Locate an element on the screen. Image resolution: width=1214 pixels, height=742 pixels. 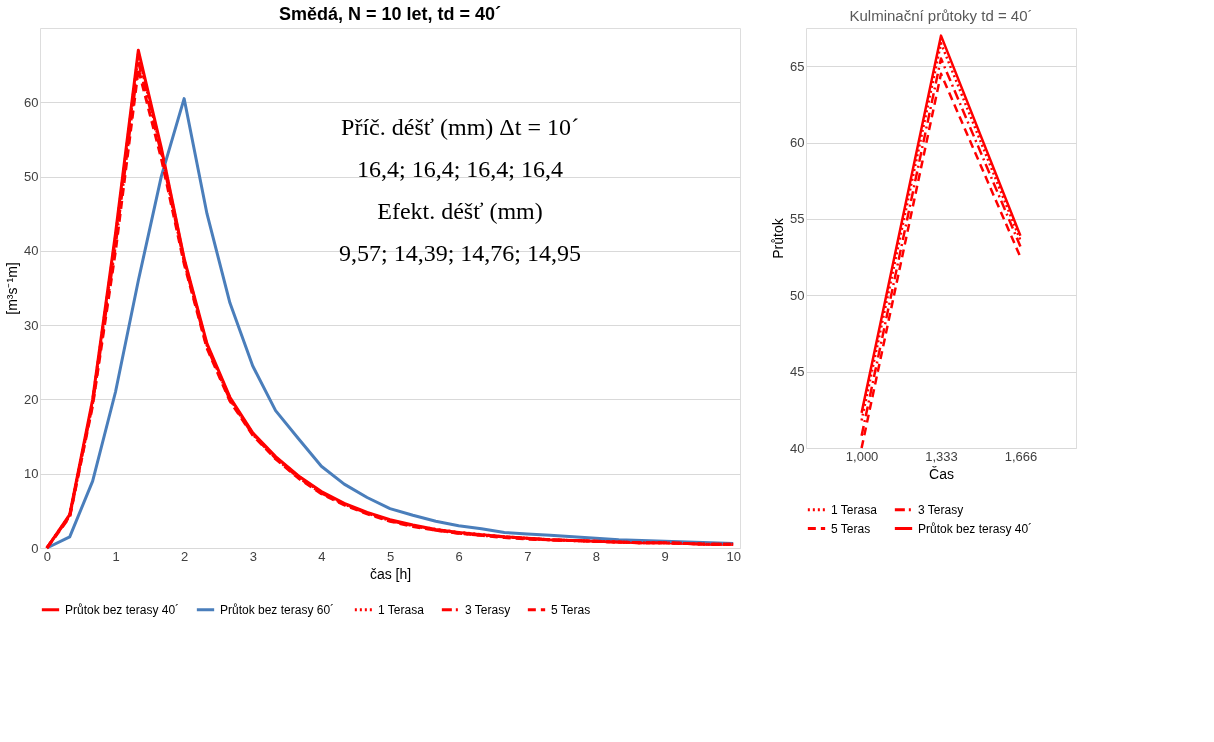
y-tick-label: 10 is located at coordinates (31, 474).